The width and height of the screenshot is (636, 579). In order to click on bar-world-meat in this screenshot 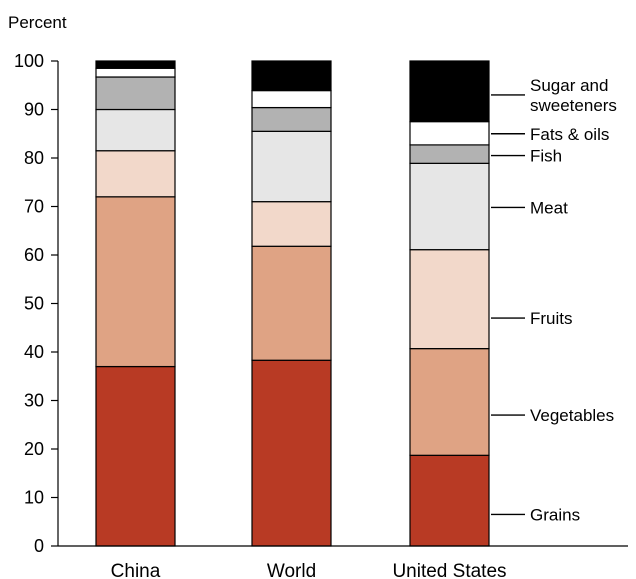, I will do `click(291, 166)`.